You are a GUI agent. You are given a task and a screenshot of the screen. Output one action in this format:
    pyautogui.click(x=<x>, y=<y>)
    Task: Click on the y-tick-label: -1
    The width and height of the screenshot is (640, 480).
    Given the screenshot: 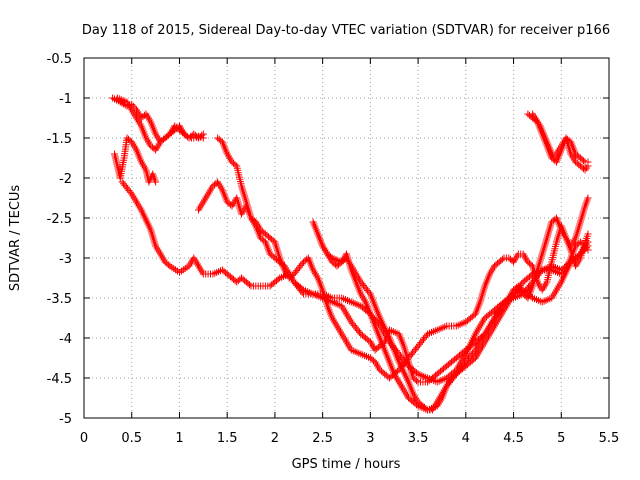 What is the action you would take?
    pyautogui.click(x=65, y=99)
    